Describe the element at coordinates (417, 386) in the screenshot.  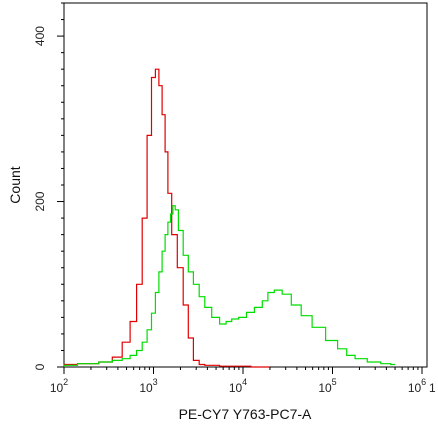
I see `x-tick-label: 10⁶` at that location.